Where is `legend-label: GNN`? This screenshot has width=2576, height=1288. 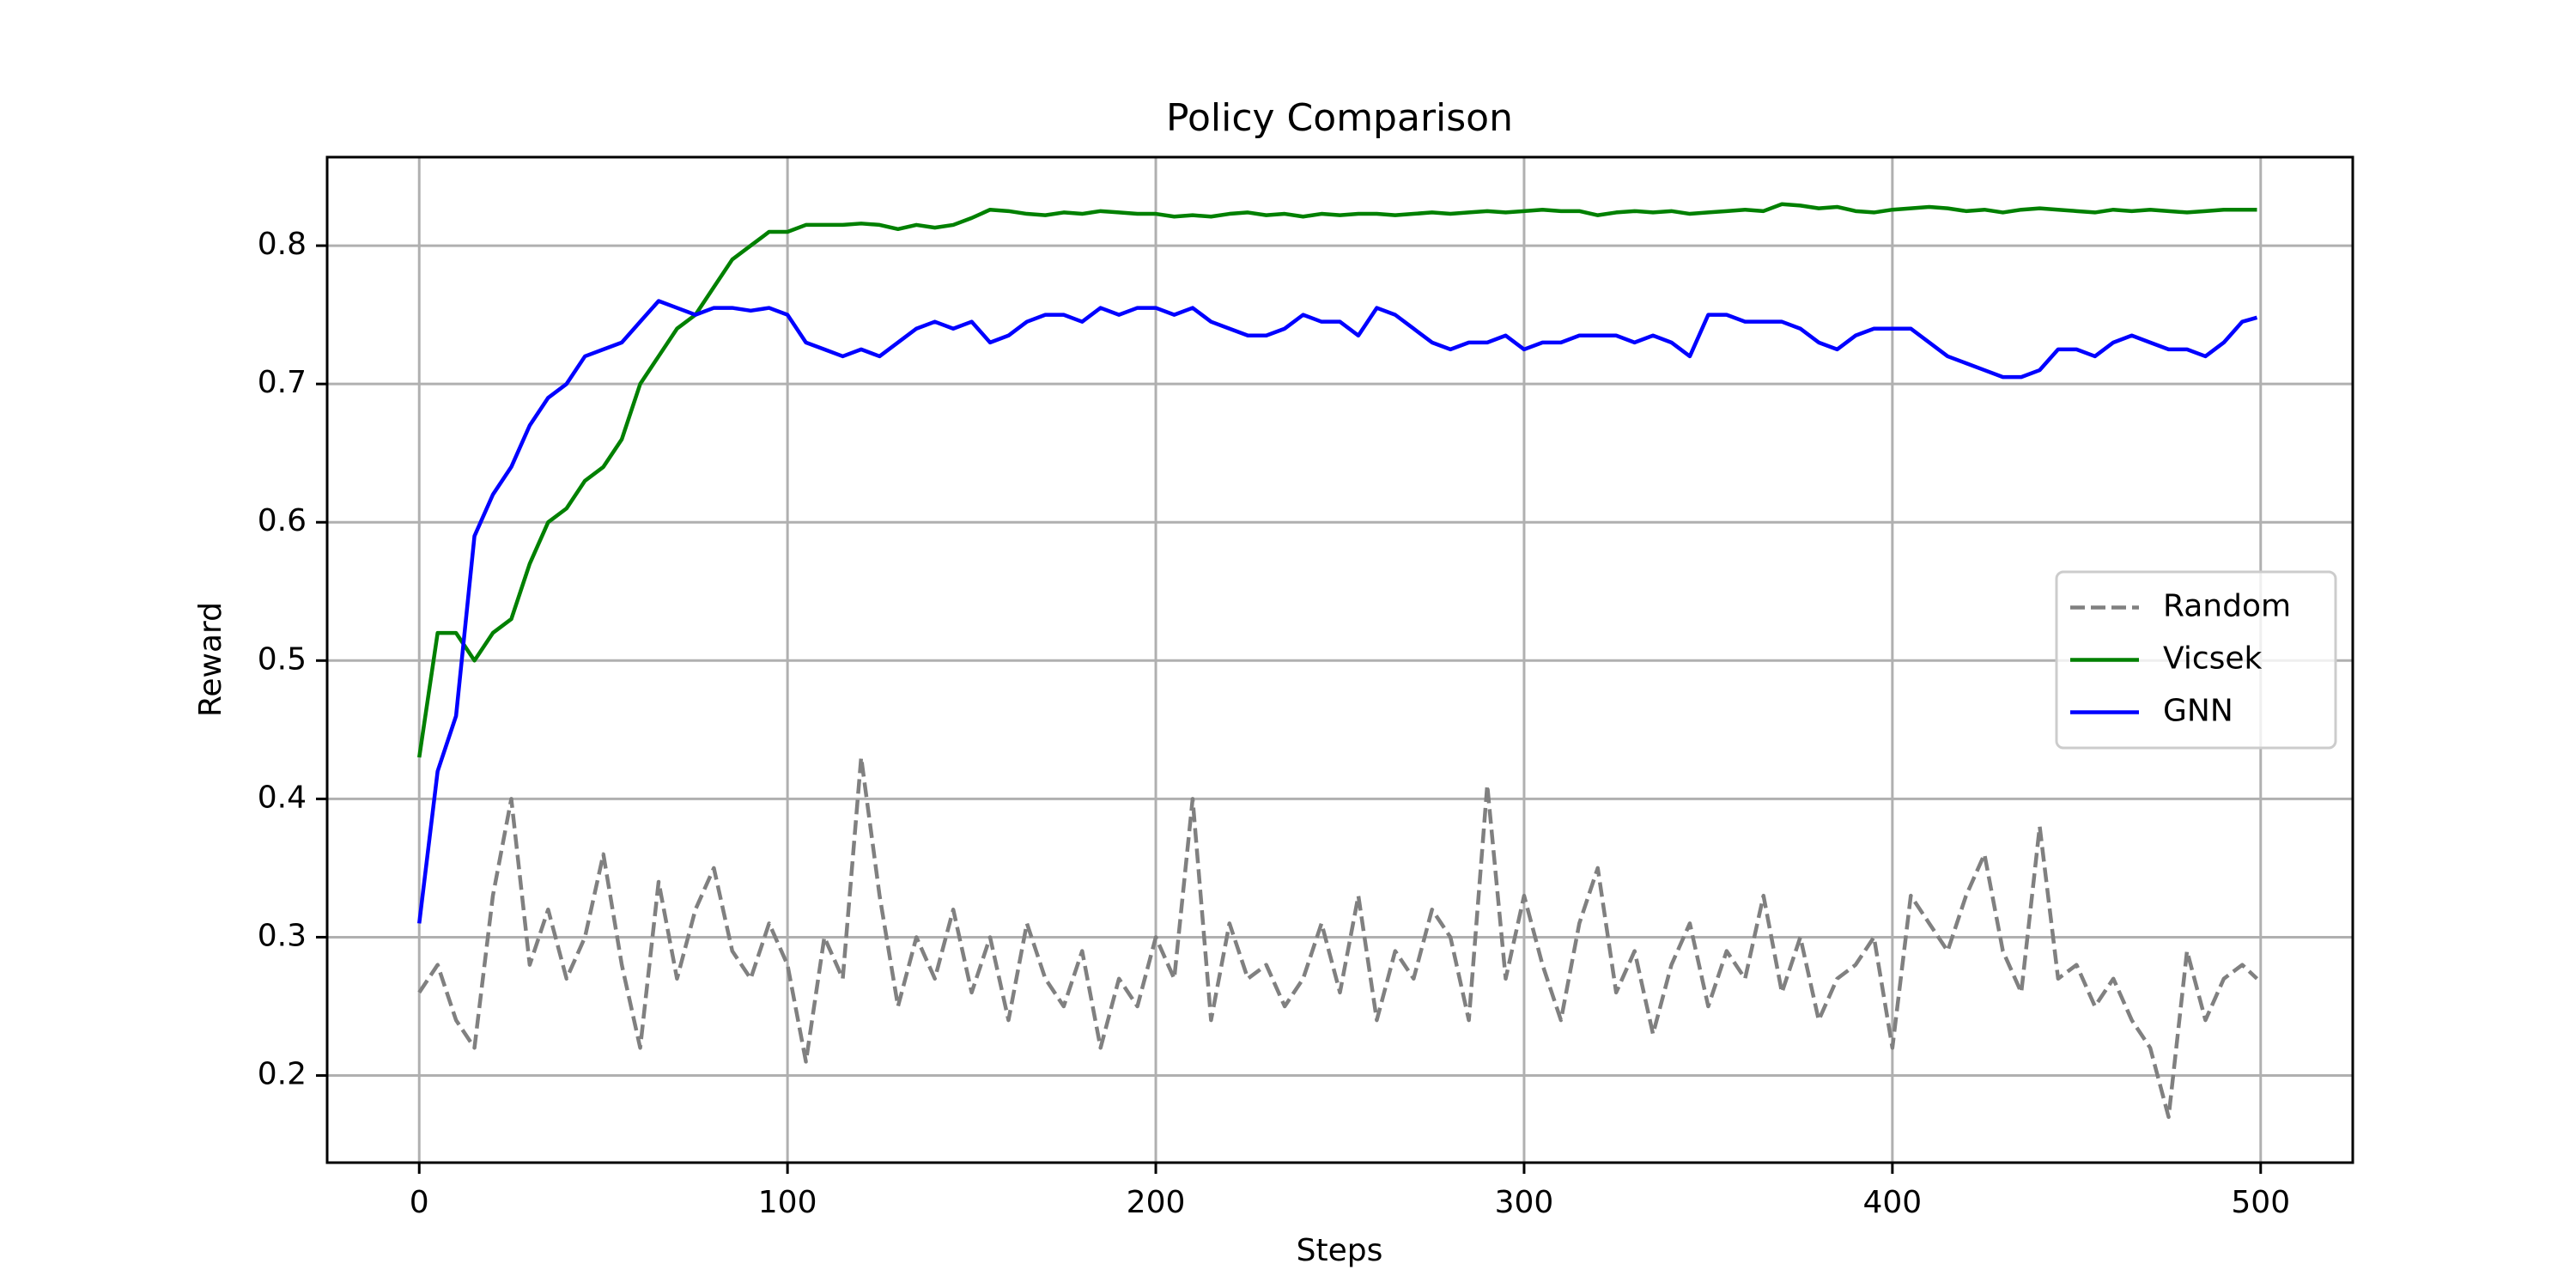
legend-label: GNN is located at coordinates (2198, 711).